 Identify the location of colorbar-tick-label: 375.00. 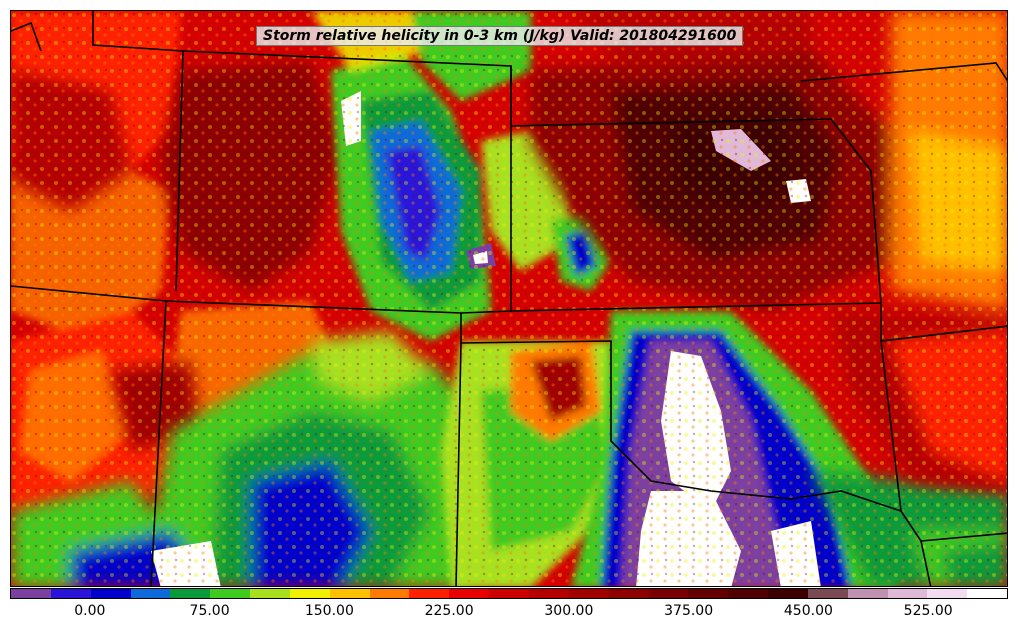
(689, 611).